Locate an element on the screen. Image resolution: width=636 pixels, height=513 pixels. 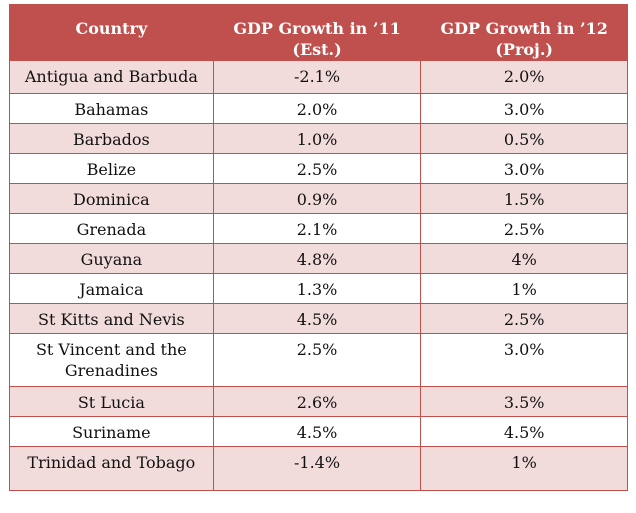
cell-growth-2011: 1.3% is located at coordinates (317, 288).